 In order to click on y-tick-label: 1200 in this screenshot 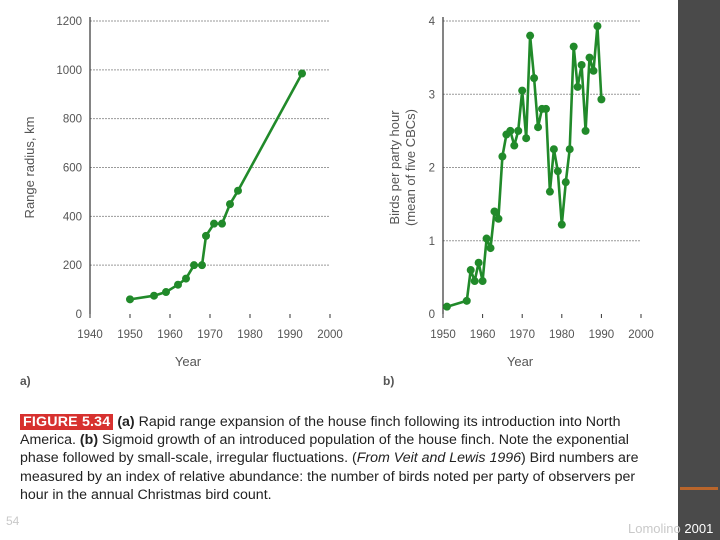, I will do `click(69, 22)`.